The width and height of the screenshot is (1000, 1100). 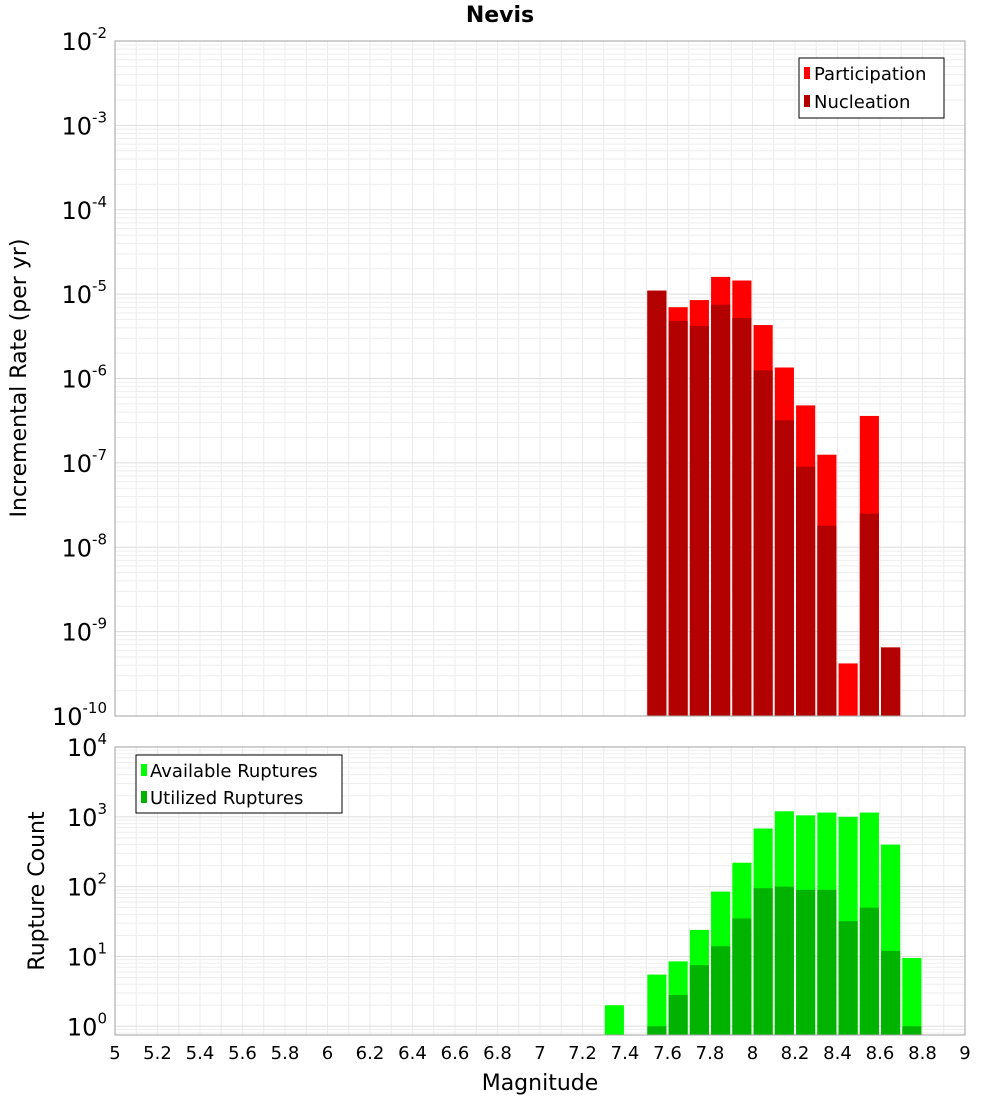 I want to click on x-tick-label: 8, so click(x=752, y=1053).